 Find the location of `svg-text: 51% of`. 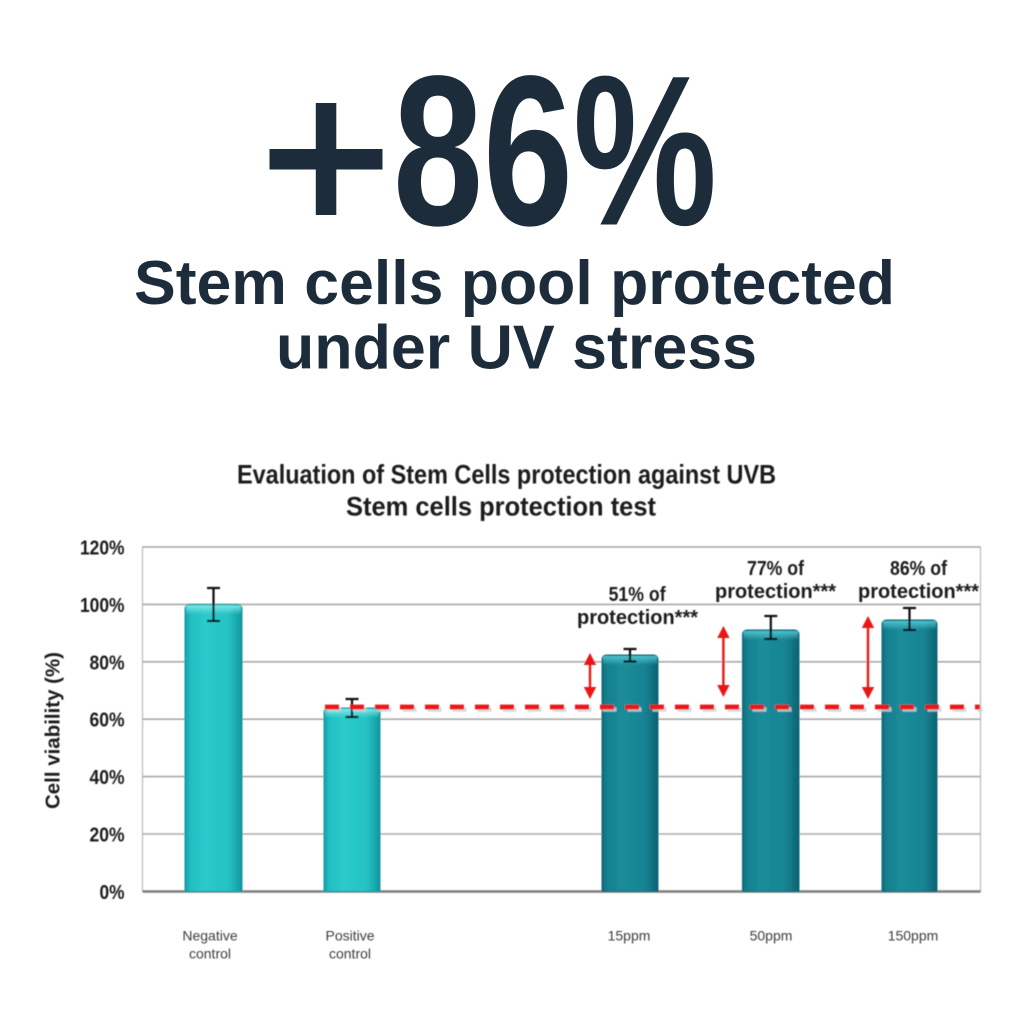

svg-text: 51% of is located at coordinates (637, 594).